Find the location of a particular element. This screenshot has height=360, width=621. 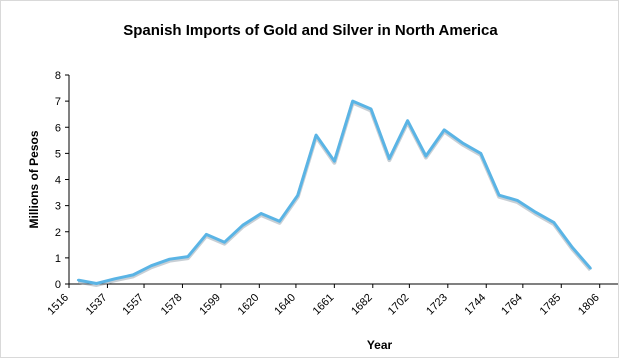

x-tick-label: 1744 is located at coordinates (476, 305).